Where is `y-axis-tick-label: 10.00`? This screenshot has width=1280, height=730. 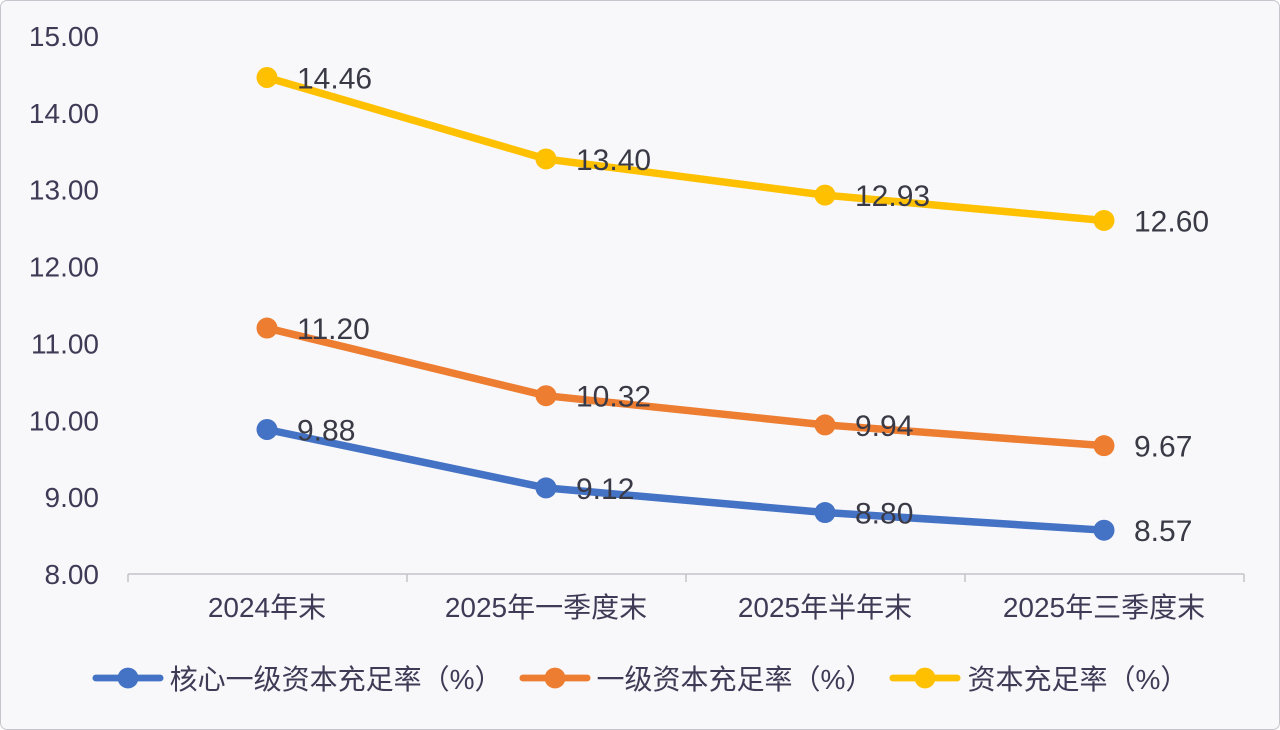
y-axis-tick-label: 10.00 is located at coordinates (64, 420).